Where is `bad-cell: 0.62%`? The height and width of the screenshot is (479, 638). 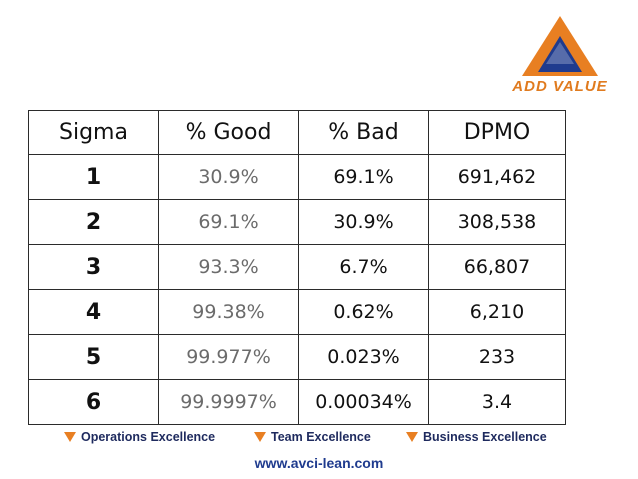 bad-cell: 0.62% is located at coordinates (363, 312).